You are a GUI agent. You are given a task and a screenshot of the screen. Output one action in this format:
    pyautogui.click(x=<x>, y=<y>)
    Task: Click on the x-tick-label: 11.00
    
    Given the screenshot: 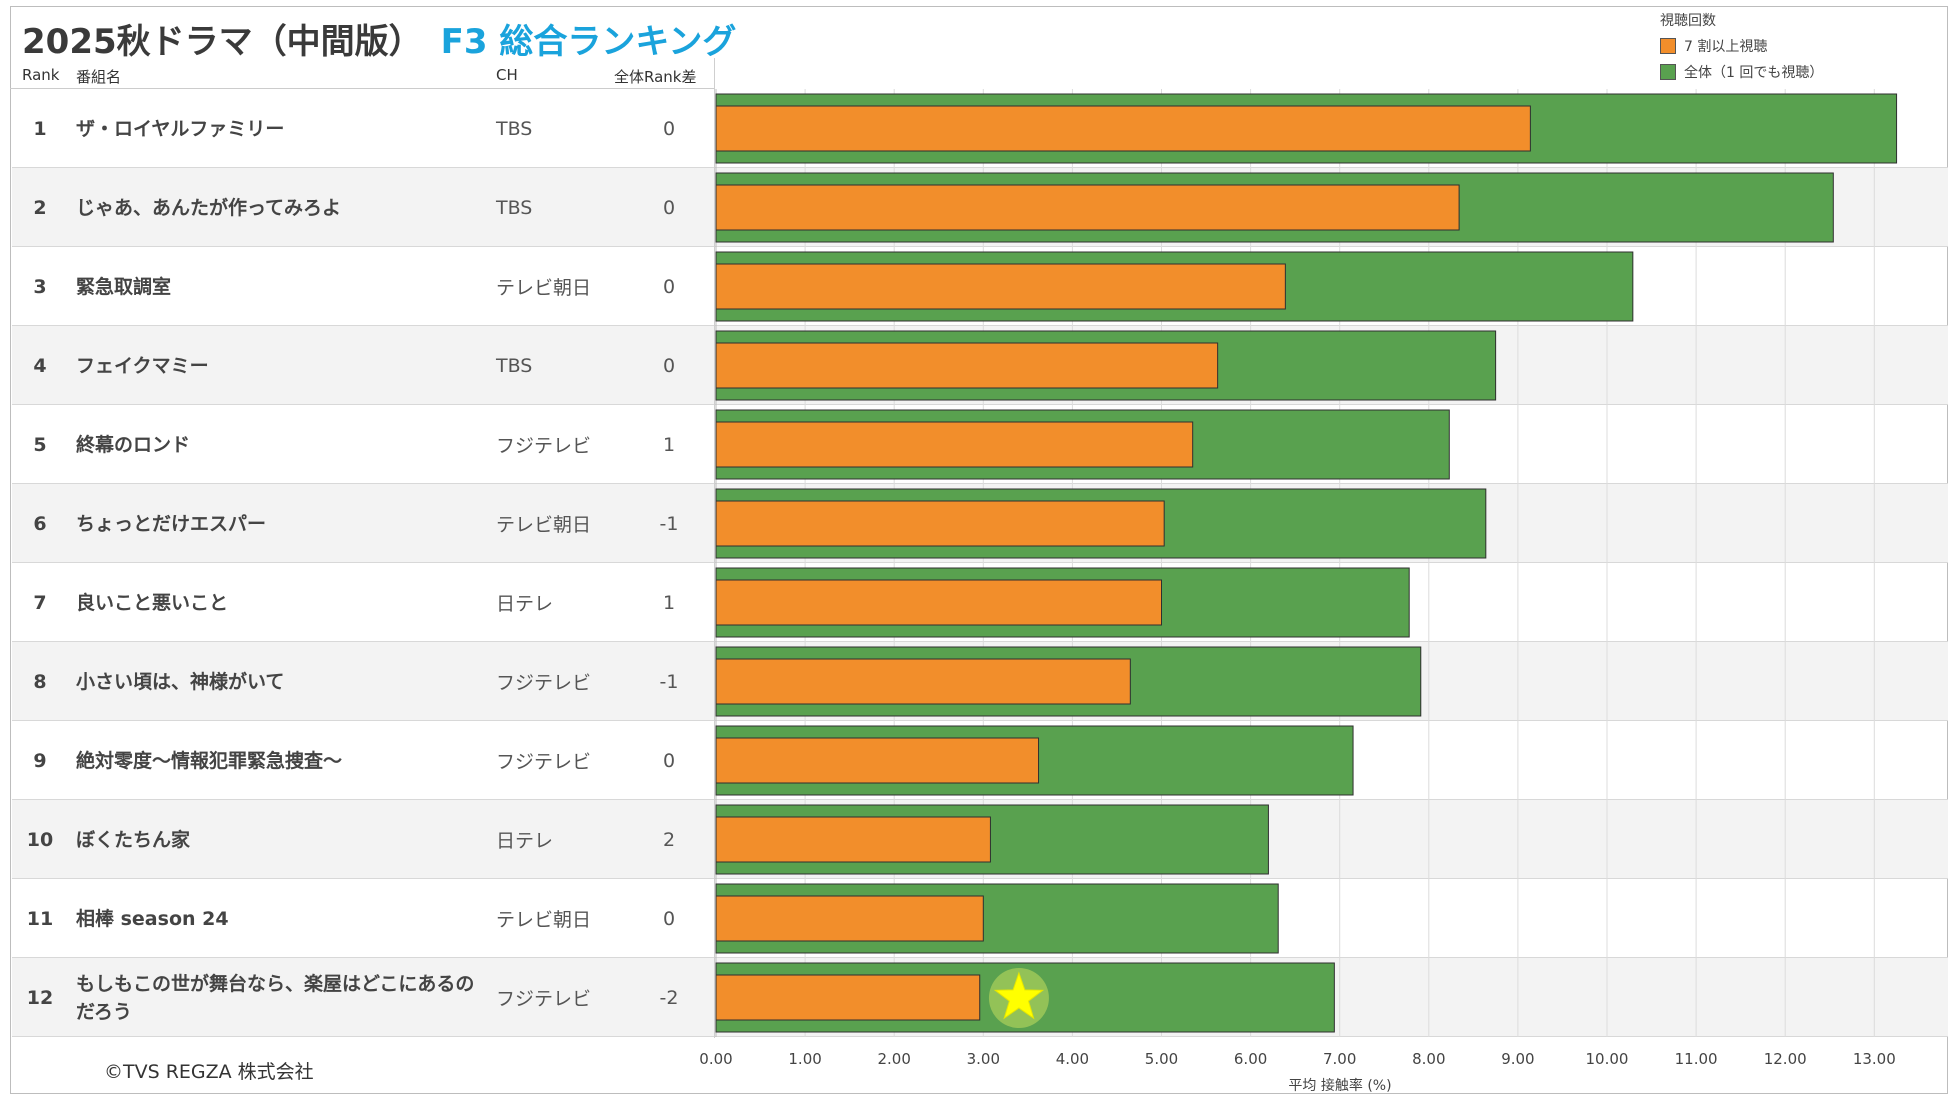 What is the action you would take?
    pyautogui.click(x=1696, y=1059)
    